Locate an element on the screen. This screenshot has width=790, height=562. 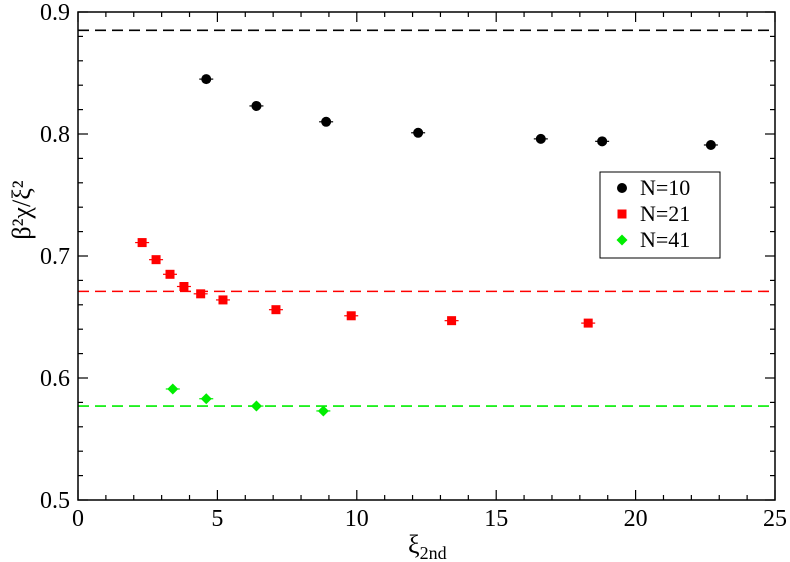
y-tick-label: 0.8 is located at coordinates (55, 135).